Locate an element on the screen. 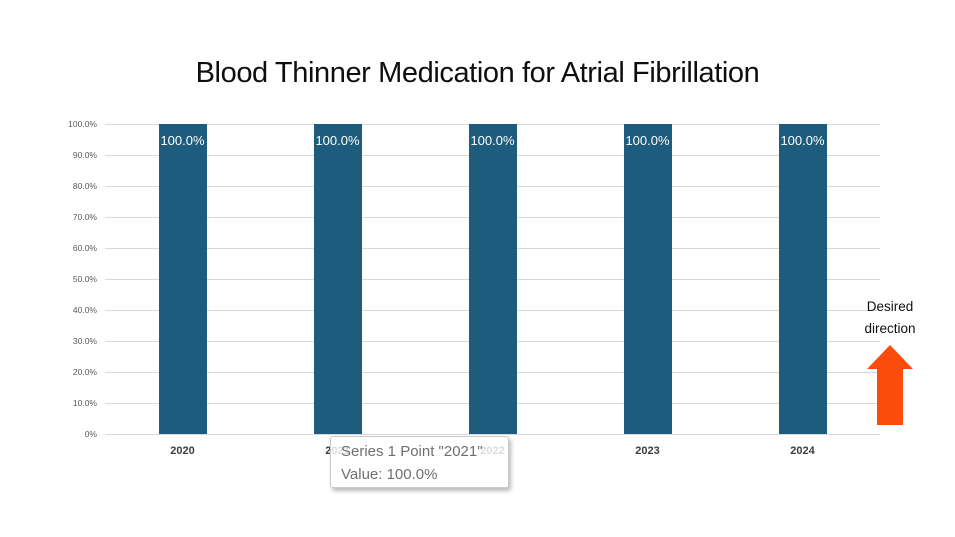 This screenshot has width=955, height=537. x-axis-label-2020: 2020 is located at coordinates (182, 451).